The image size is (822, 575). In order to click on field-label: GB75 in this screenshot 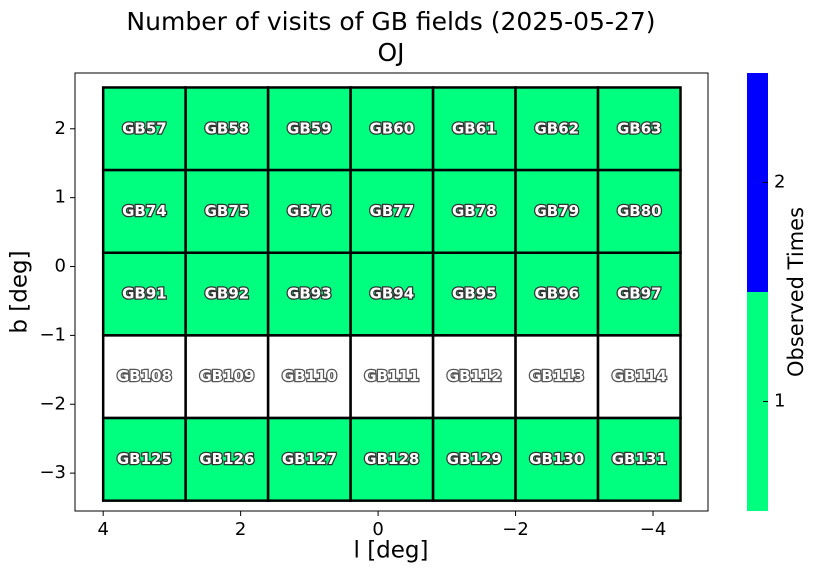, I will do `click(227, 211)`.